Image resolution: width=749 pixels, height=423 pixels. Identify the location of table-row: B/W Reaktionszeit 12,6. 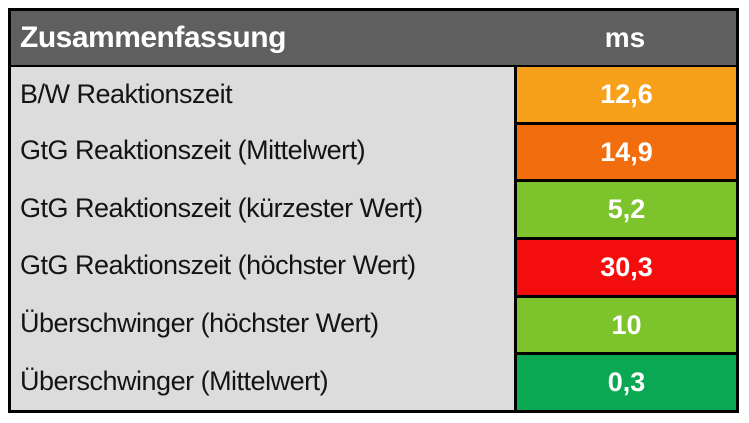
(373, 94).